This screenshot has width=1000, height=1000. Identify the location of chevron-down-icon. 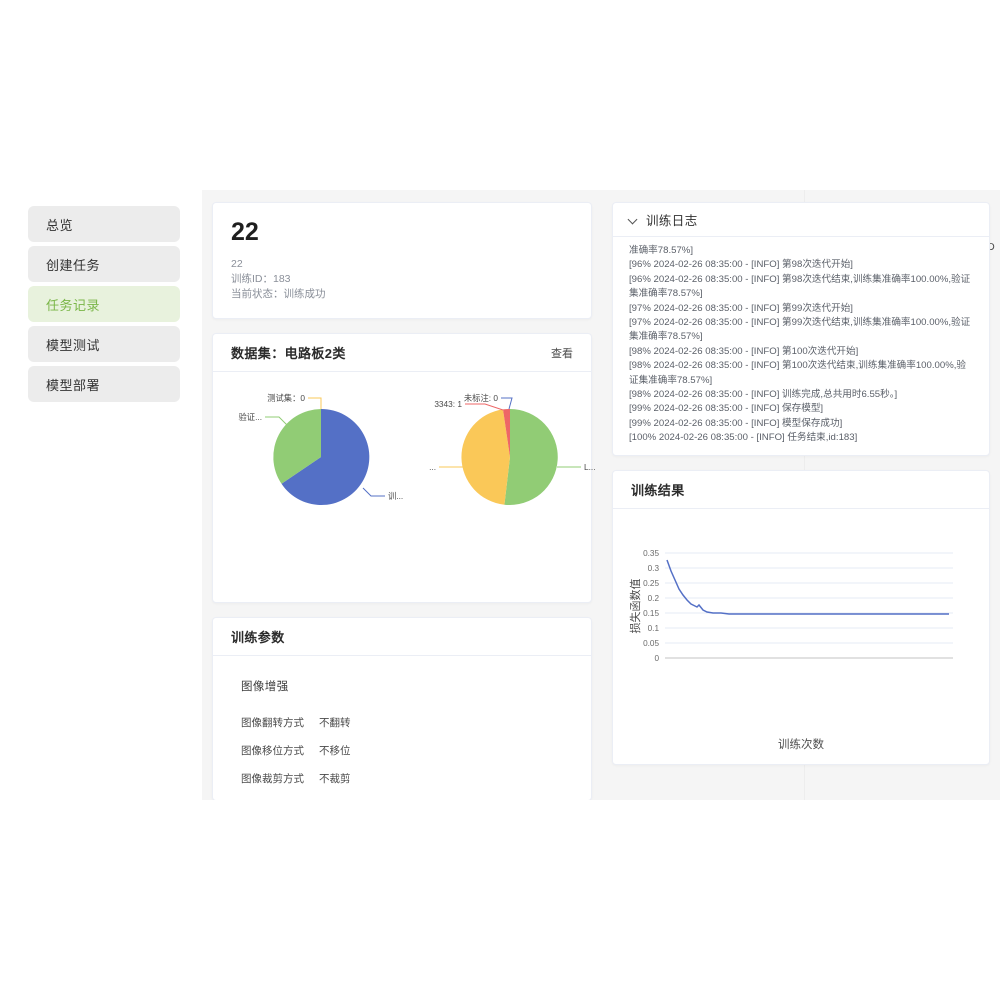
(633, 219).